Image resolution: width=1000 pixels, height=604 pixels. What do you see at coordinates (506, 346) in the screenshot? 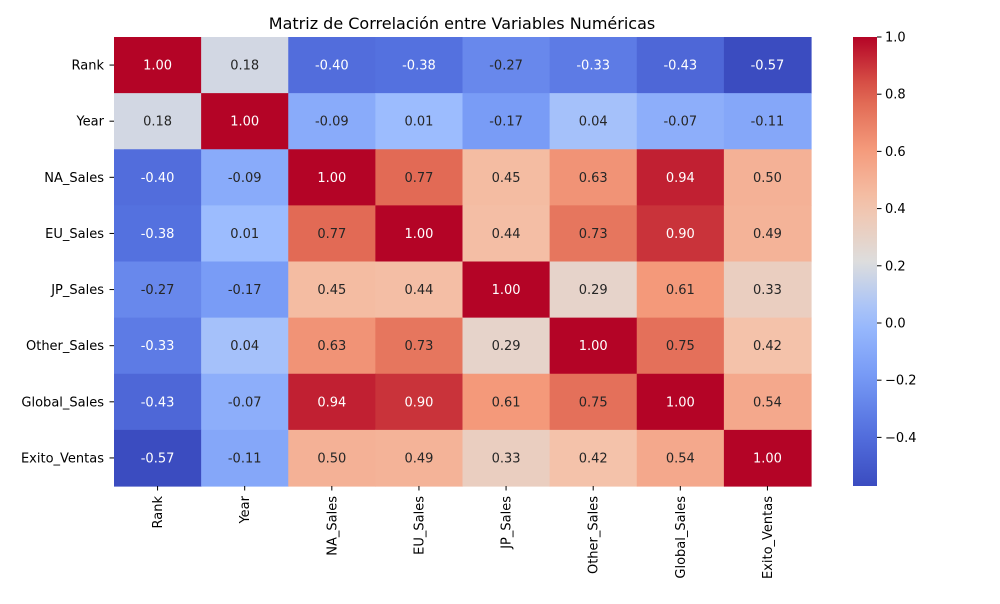
I see `heatmap-cell-other-sales-jp-sales` at bounding box center [506, 346].